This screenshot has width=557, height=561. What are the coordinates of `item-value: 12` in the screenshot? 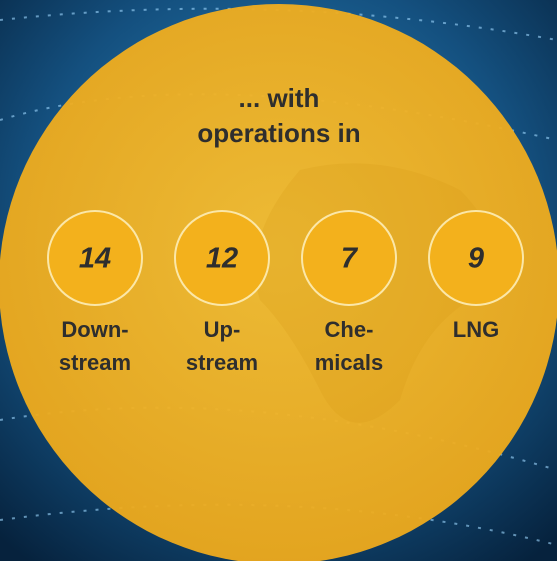 It's located at (222, 259).